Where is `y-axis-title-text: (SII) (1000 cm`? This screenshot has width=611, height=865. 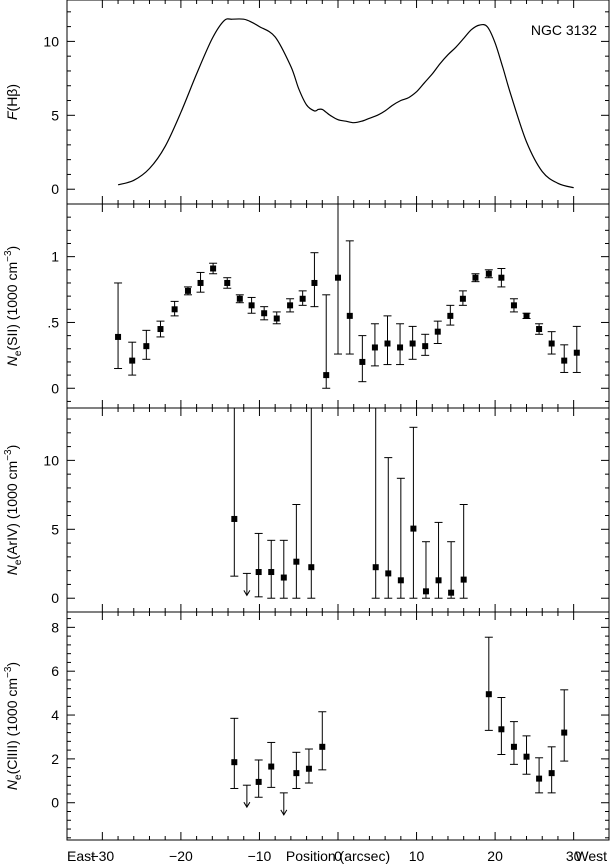
y-axis-title-text: (SII) (1000 cm is located at coordinates (12, 306).